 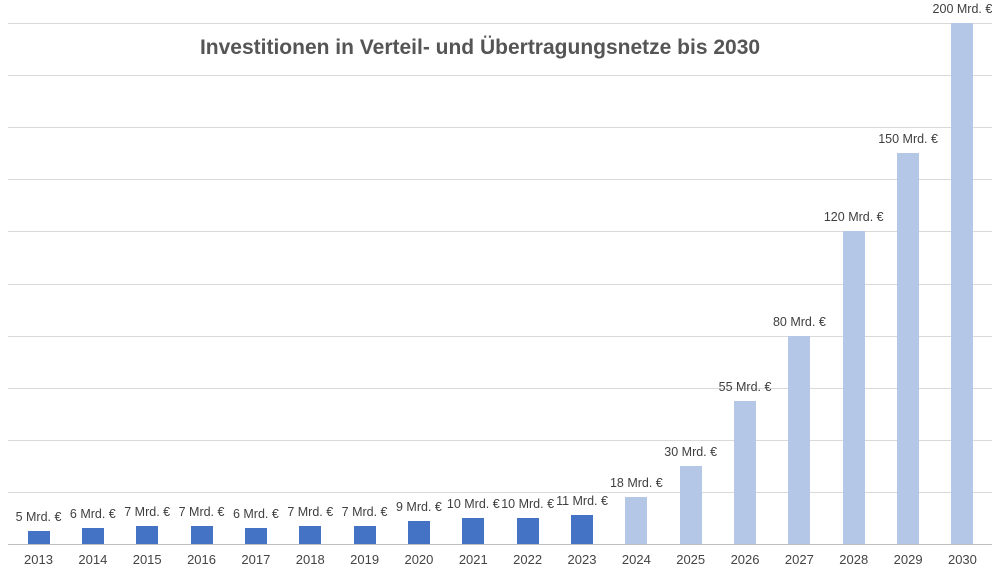 What do you see at coordinates (147, 559) in the screenshot?
I see `x-axis-label-2015: 2015` at bounding box center [147, 559].